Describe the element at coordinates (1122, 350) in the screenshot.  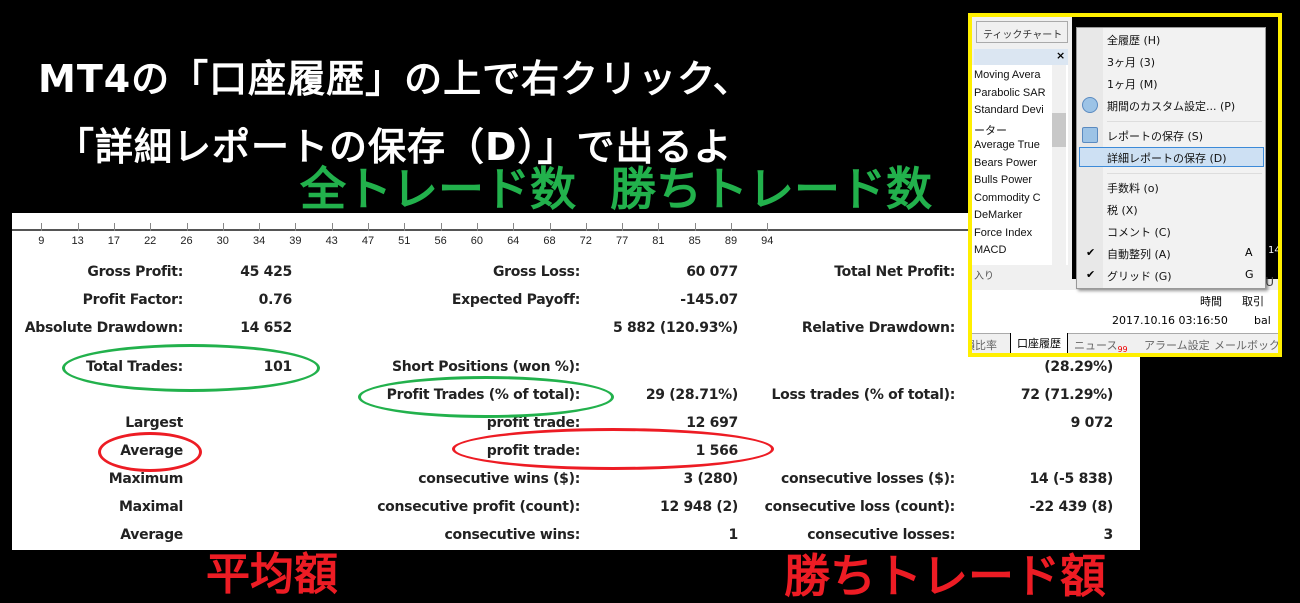
I see `news-badge: 99` at that location.